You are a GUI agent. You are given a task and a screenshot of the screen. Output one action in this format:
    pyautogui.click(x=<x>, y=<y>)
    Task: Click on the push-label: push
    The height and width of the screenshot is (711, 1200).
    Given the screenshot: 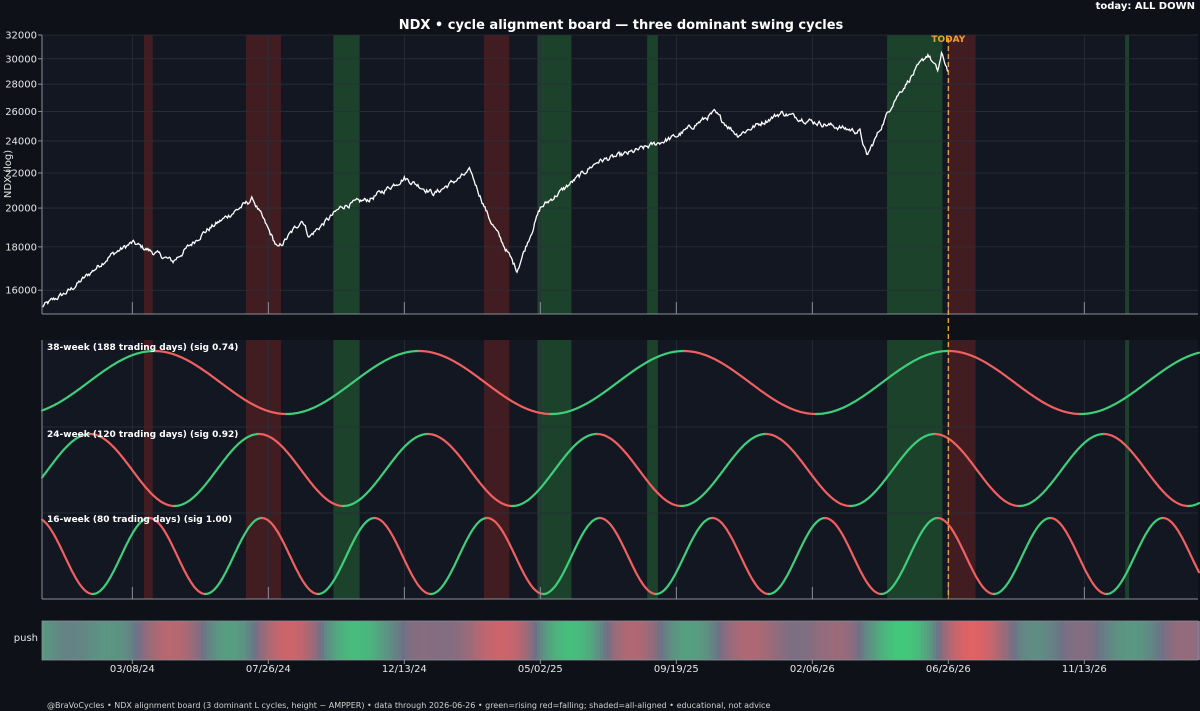 What is the action you would take?
    pyautogui.click(x=26, y=638)
    